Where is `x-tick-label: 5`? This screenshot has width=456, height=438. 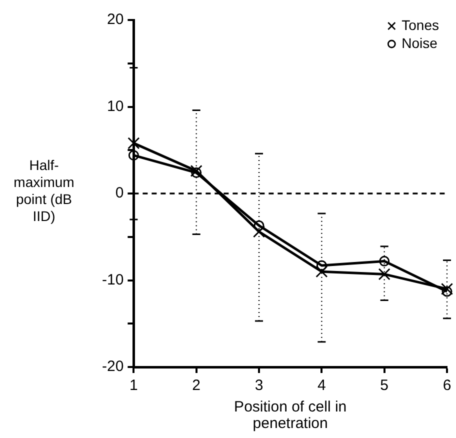
x-tick-label: 5 is located at coordinates (384, 385).